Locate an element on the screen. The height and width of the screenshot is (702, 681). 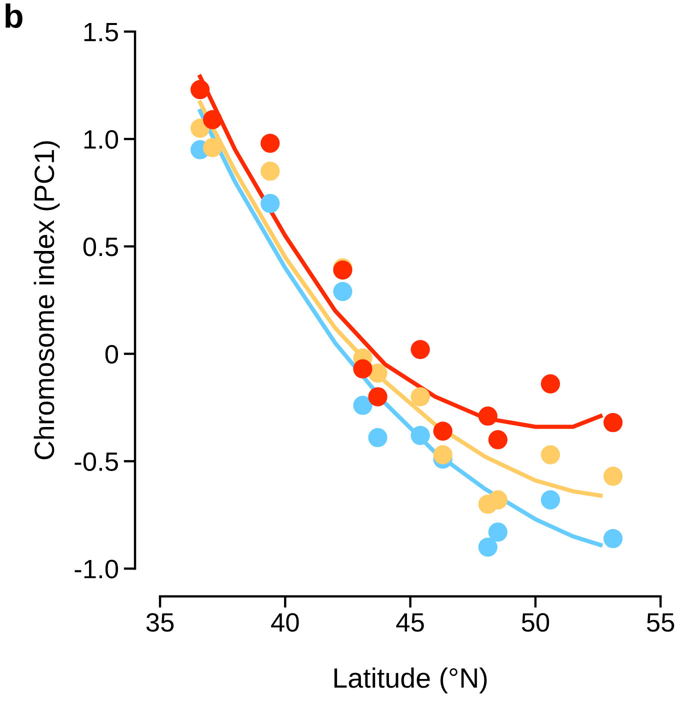
x-tick-label: 55 is located at coordinates (660, 622).